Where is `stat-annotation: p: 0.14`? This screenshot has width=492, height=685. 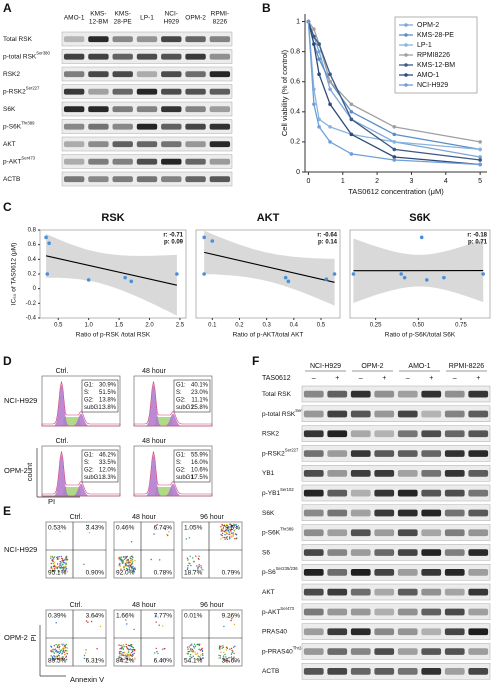
stat-annotation: p: 0.14 is located at coordinates (328, 243).